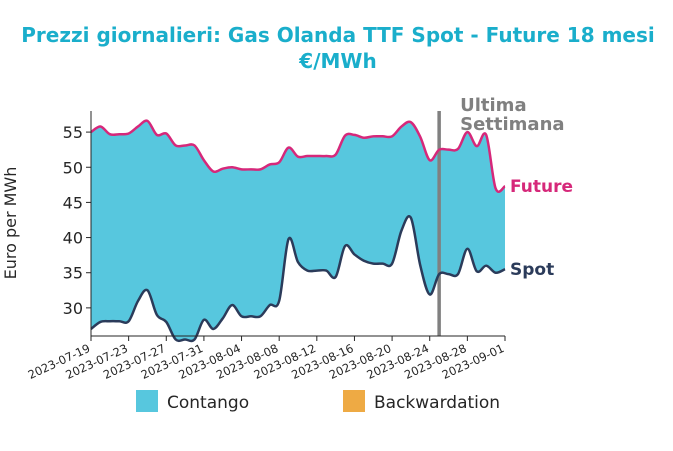  I want to click on vline-label-line2: Settimana, so click(512, 124).